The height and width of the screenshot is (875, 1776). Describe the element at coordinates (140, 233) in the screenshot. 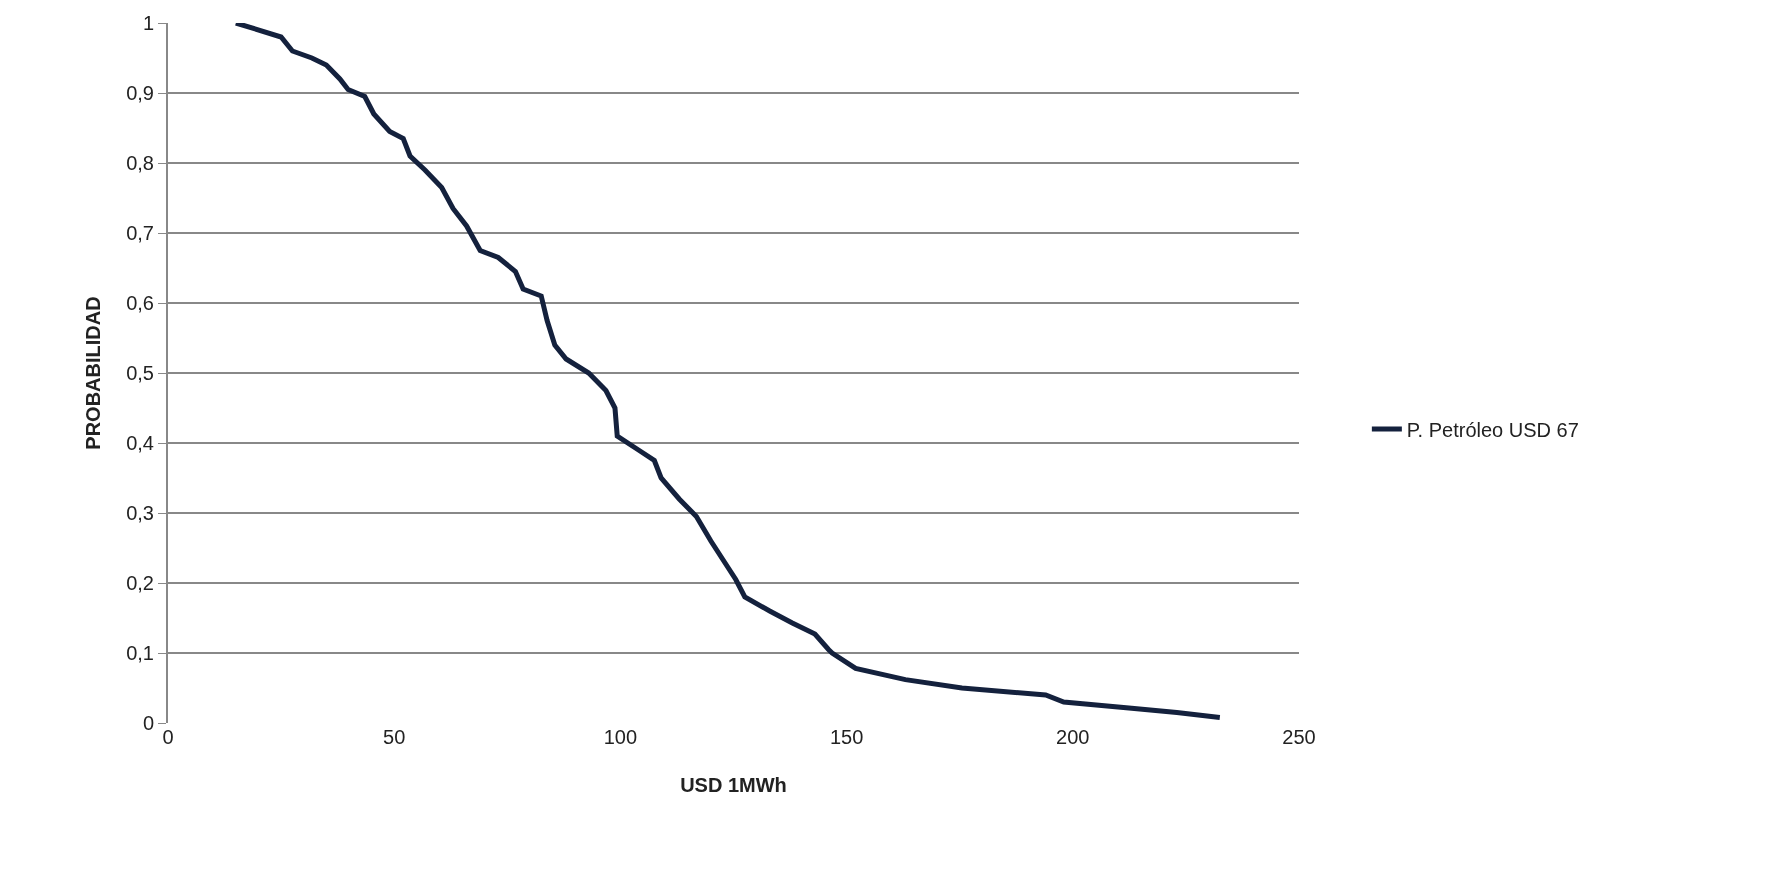

I see `y-tick-label: 0,7` at that location.